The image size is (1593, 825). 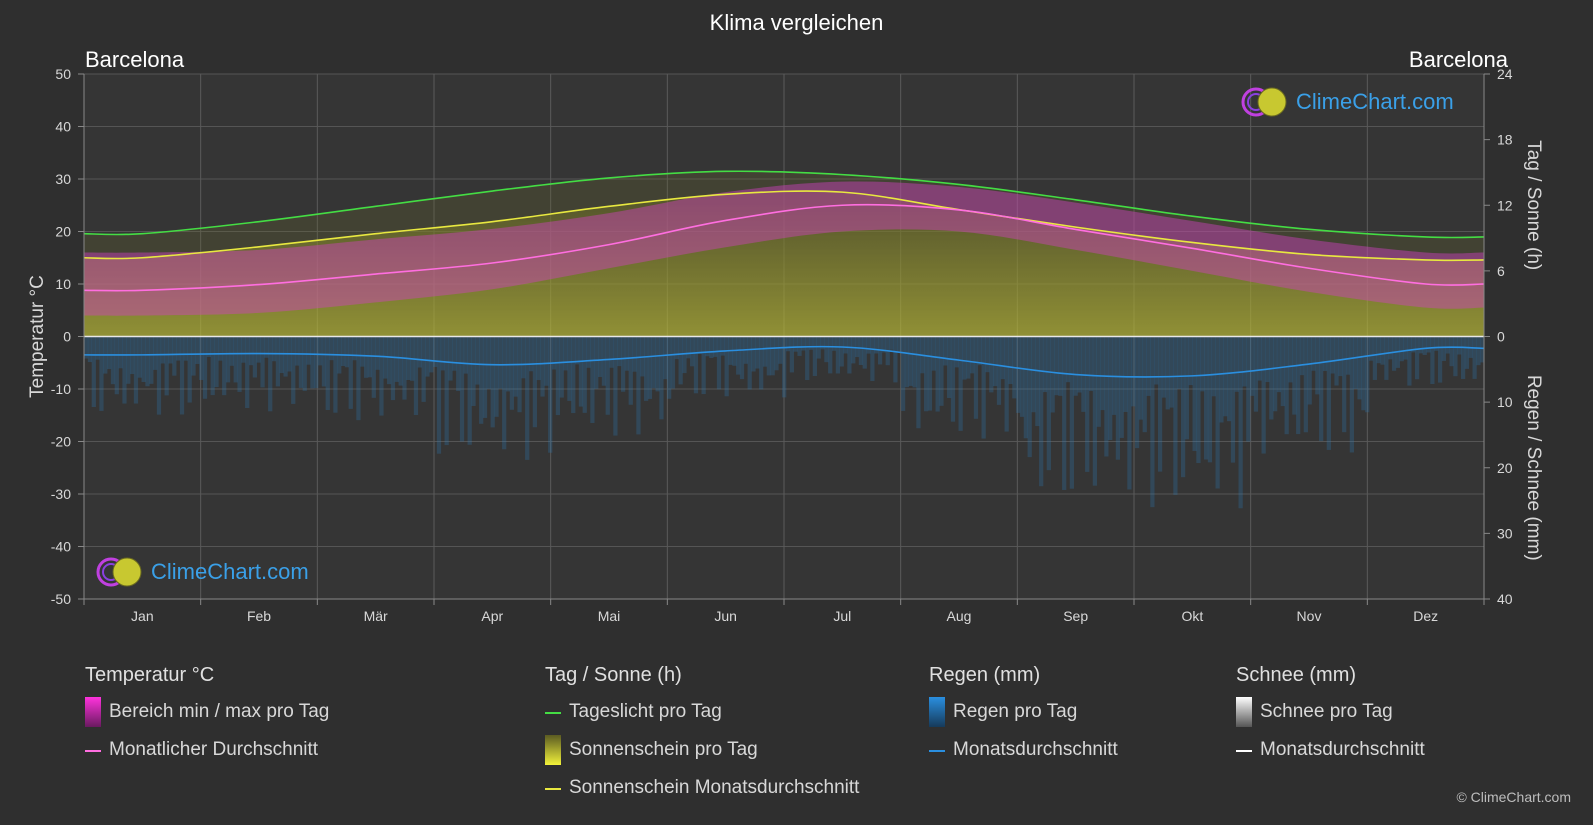 I want to click on temp-avg-swatch, so click(x=93, y=751).